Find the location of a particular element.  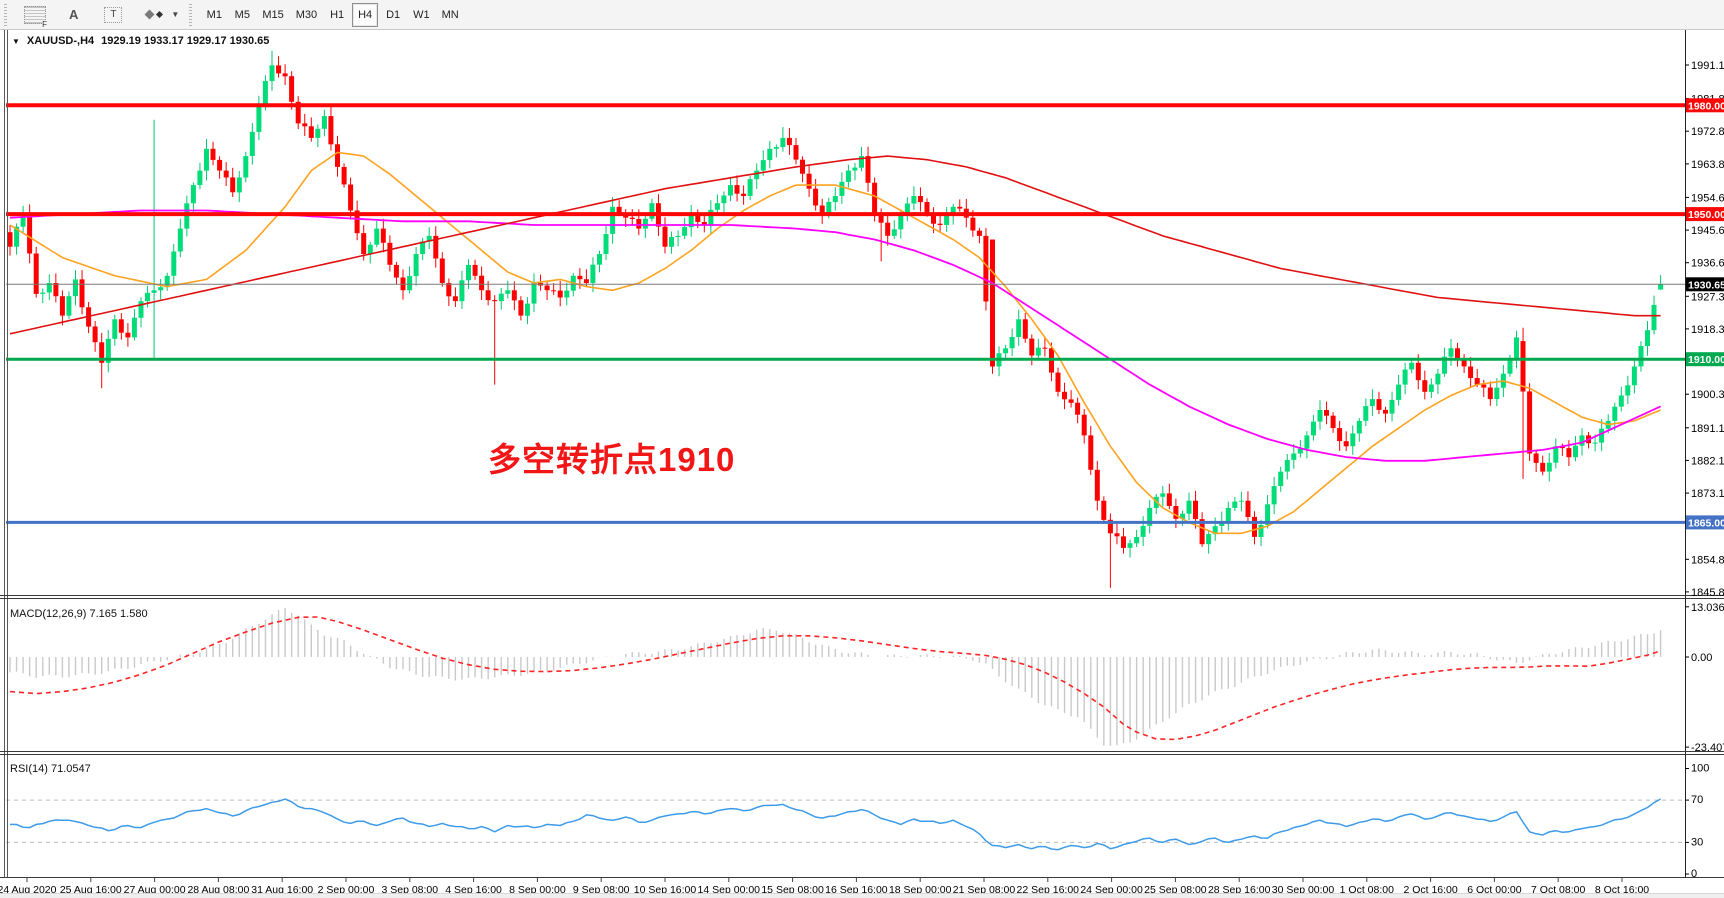

timeframe-button-h4: H4 is located at coordinates (365, 14).